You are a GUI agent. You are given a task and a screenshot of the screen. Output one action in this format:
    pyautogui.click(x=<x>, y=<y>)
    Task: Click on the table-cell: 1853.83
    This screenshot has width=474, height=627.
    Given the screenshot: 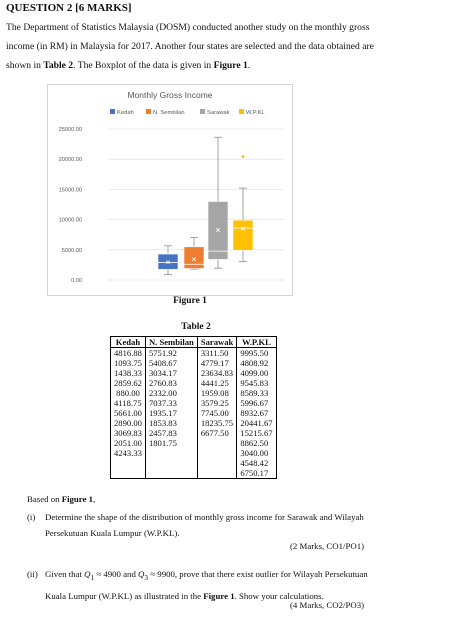 What is the action you would take?
    pyautogui.click(x=162, y=423)
    